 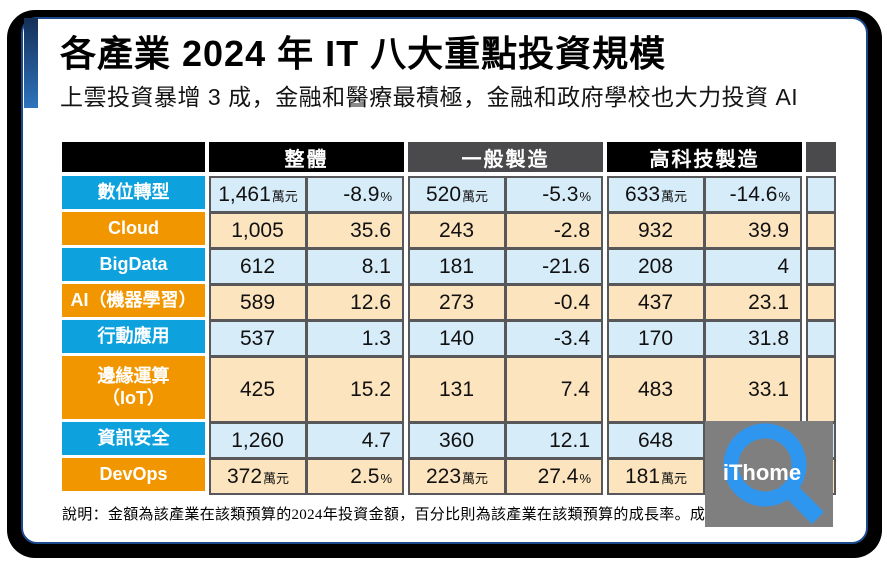 What do you see at coordinates (133, 300) in the screenshot?
I see `row-label-ai: AI（機器學習）` at bounding box center [133, 300].